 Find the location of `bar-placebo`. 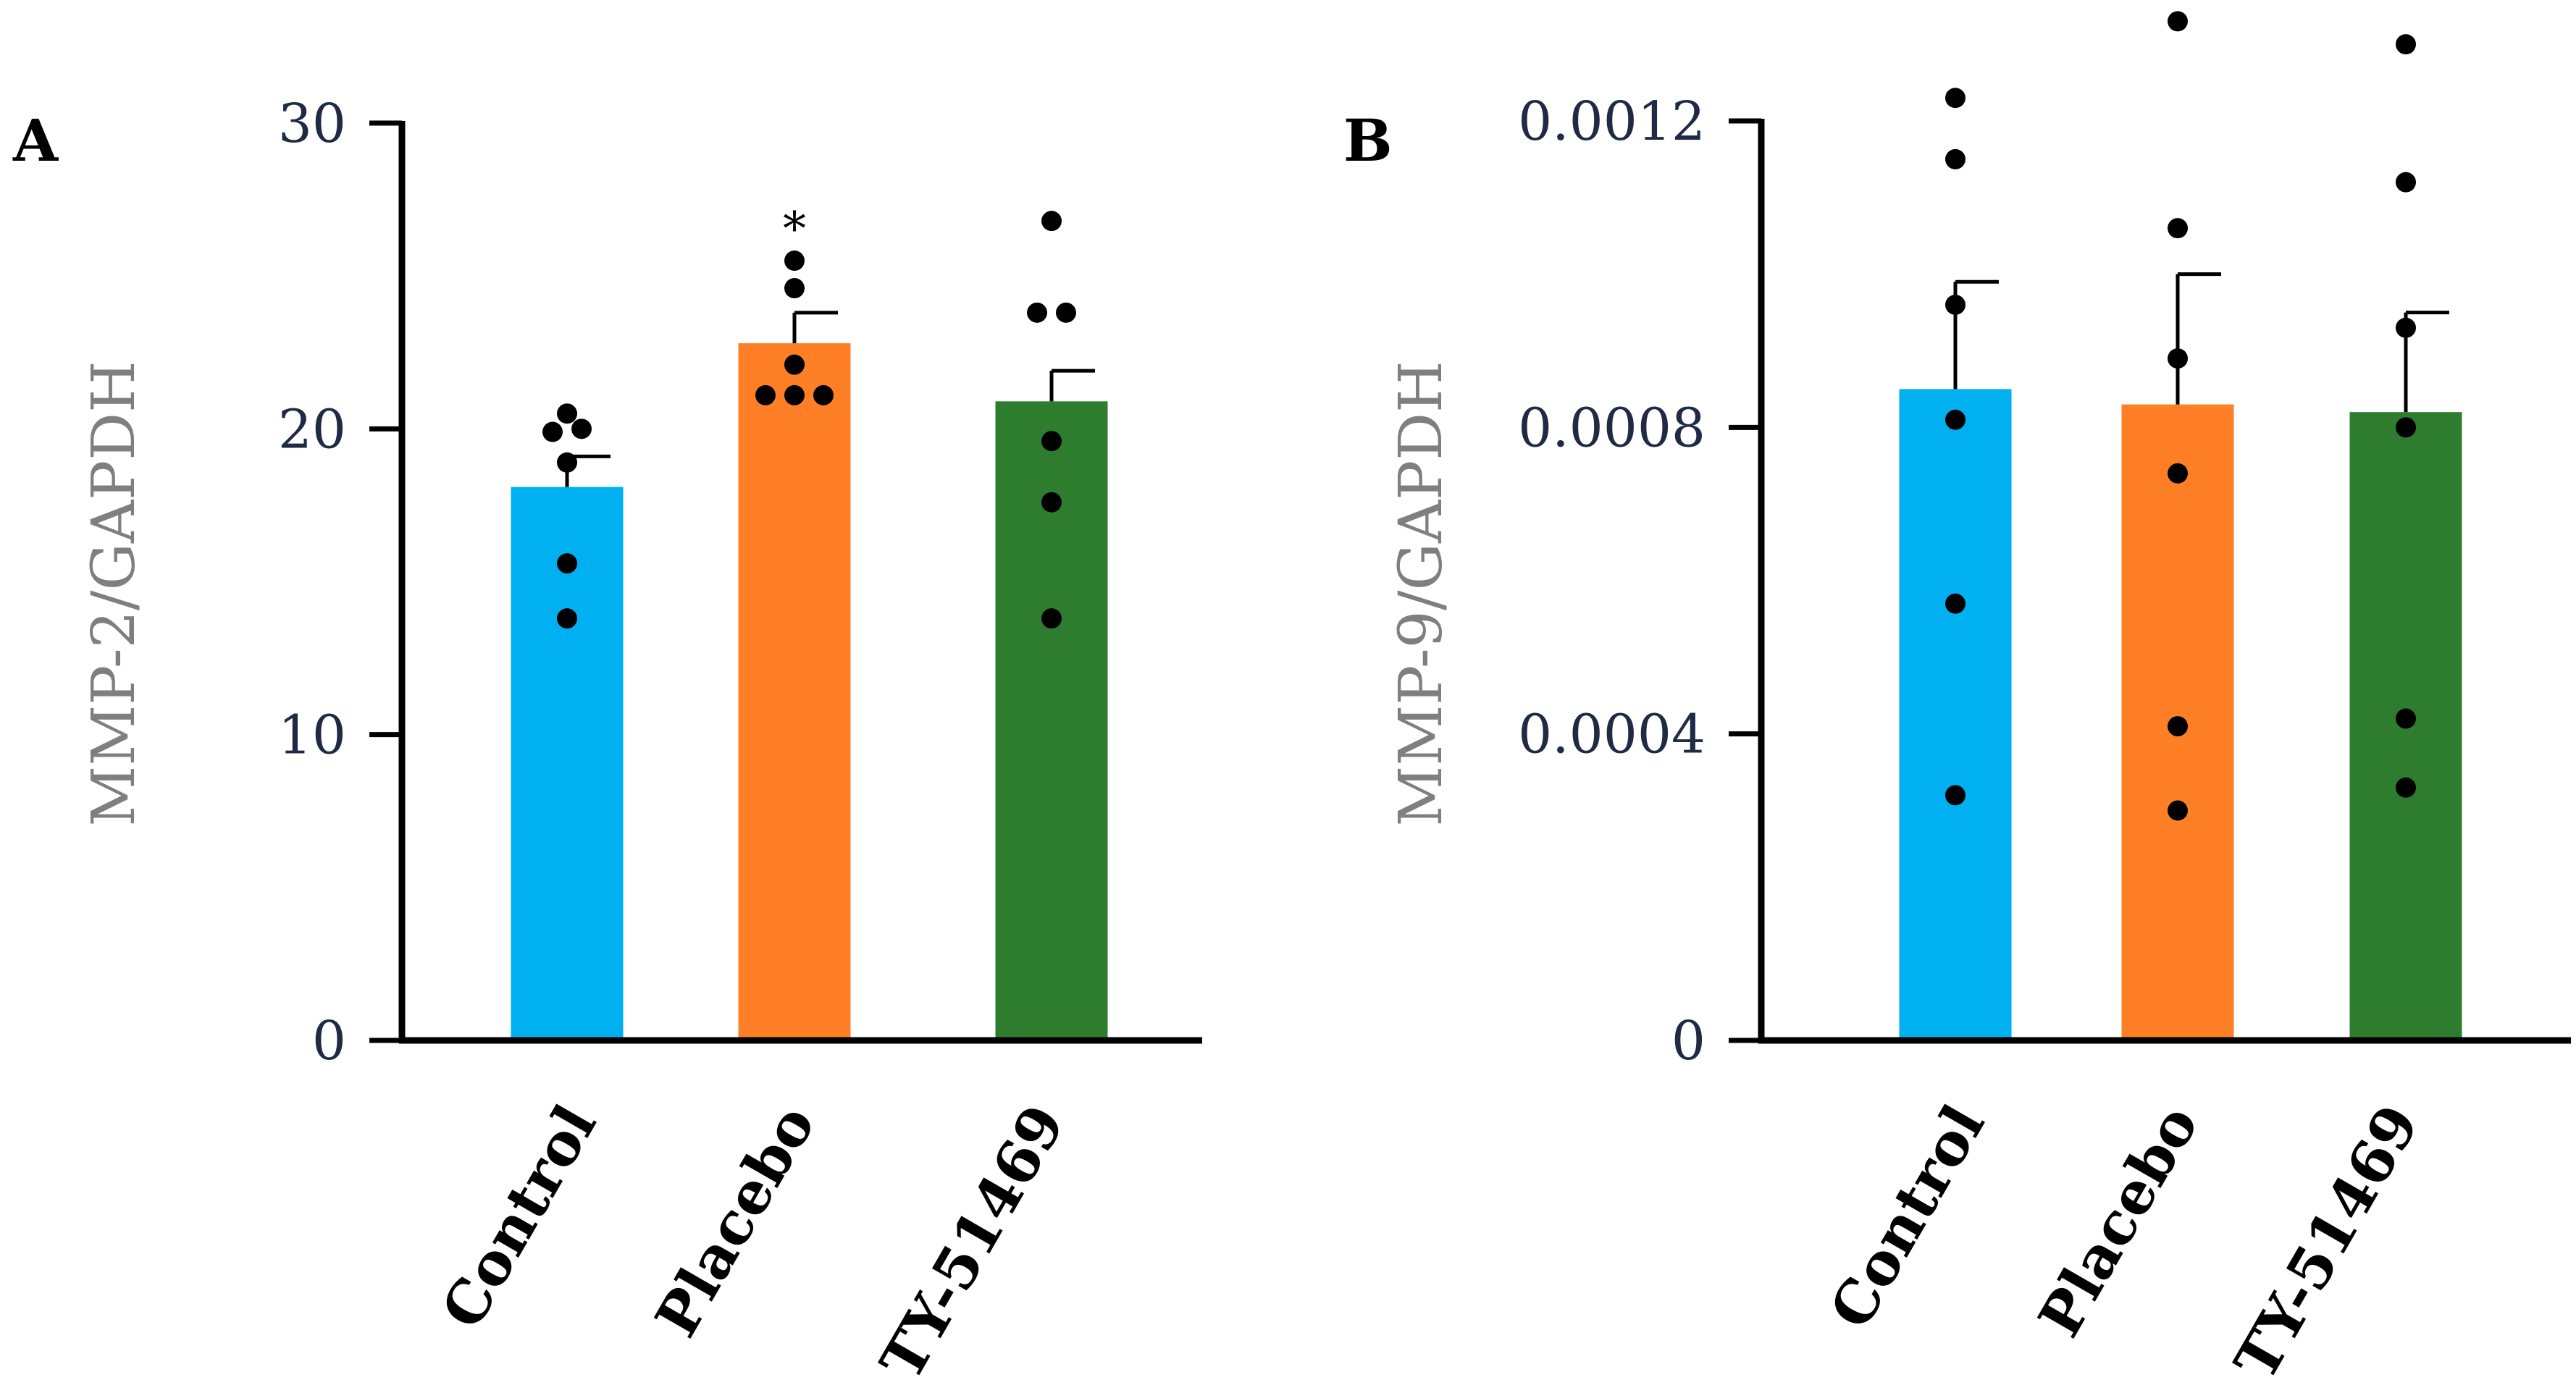

bar-placebo is located at coordinates (794, 692).